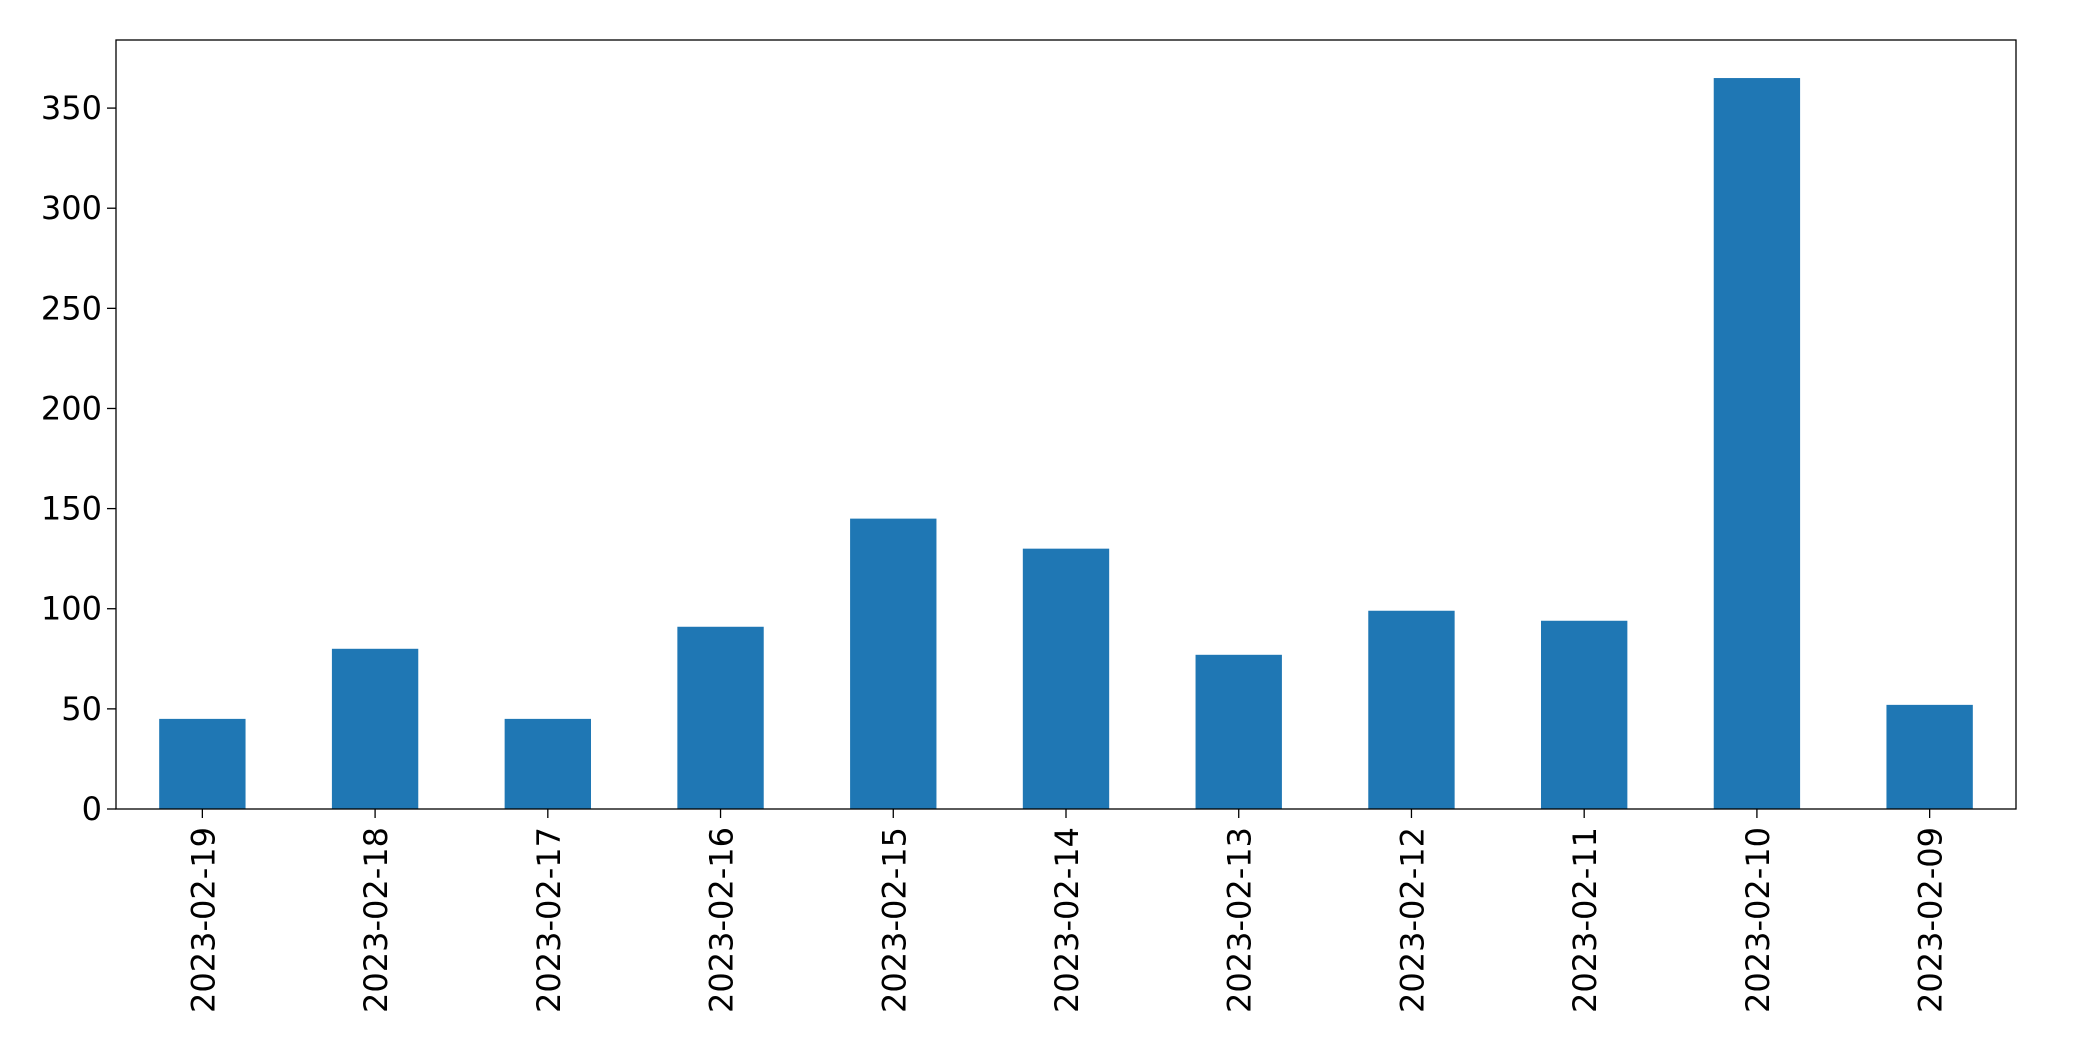 This screenshot has height=1061, width=2093. I want to click on y-tick-label: 0, so click(92, 809).